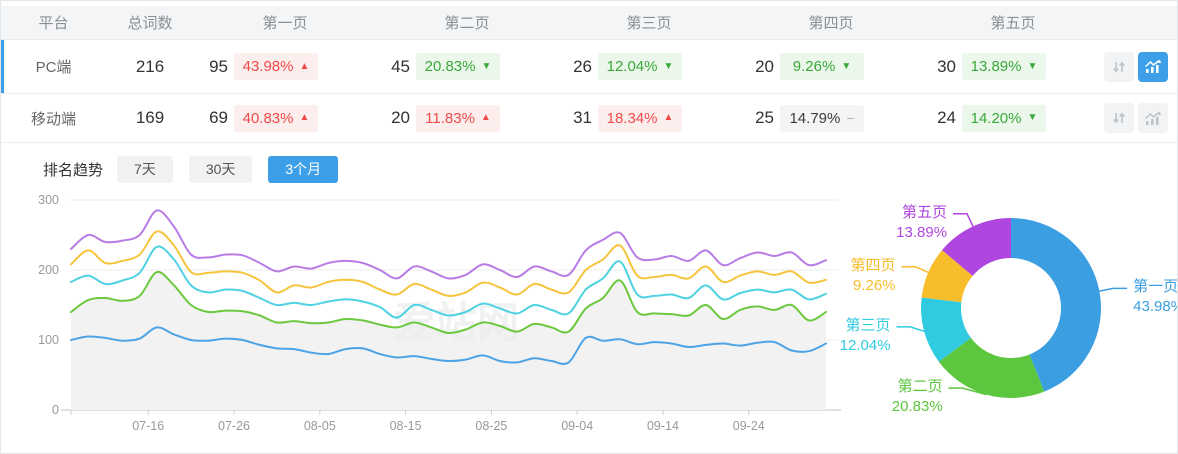 The image size is (1178, 454). What do you see at coordinates (1004, 118) in the screenshot?
I see `pct-badge: 14.20% ▼` at bounding box center [1004, 118].